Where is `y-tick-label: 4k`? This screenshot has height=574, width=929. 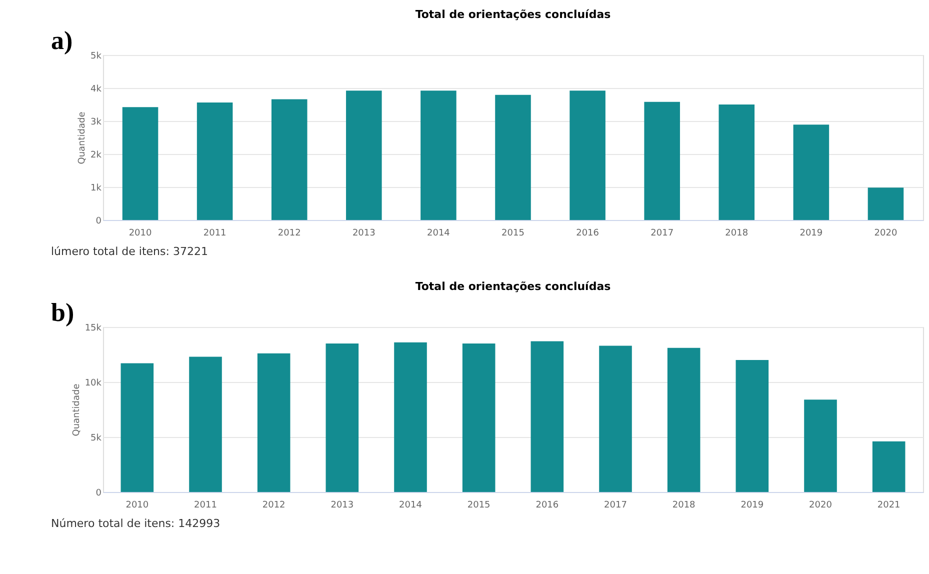 y-tick-label: 4k is located at coordinates (96, 89).